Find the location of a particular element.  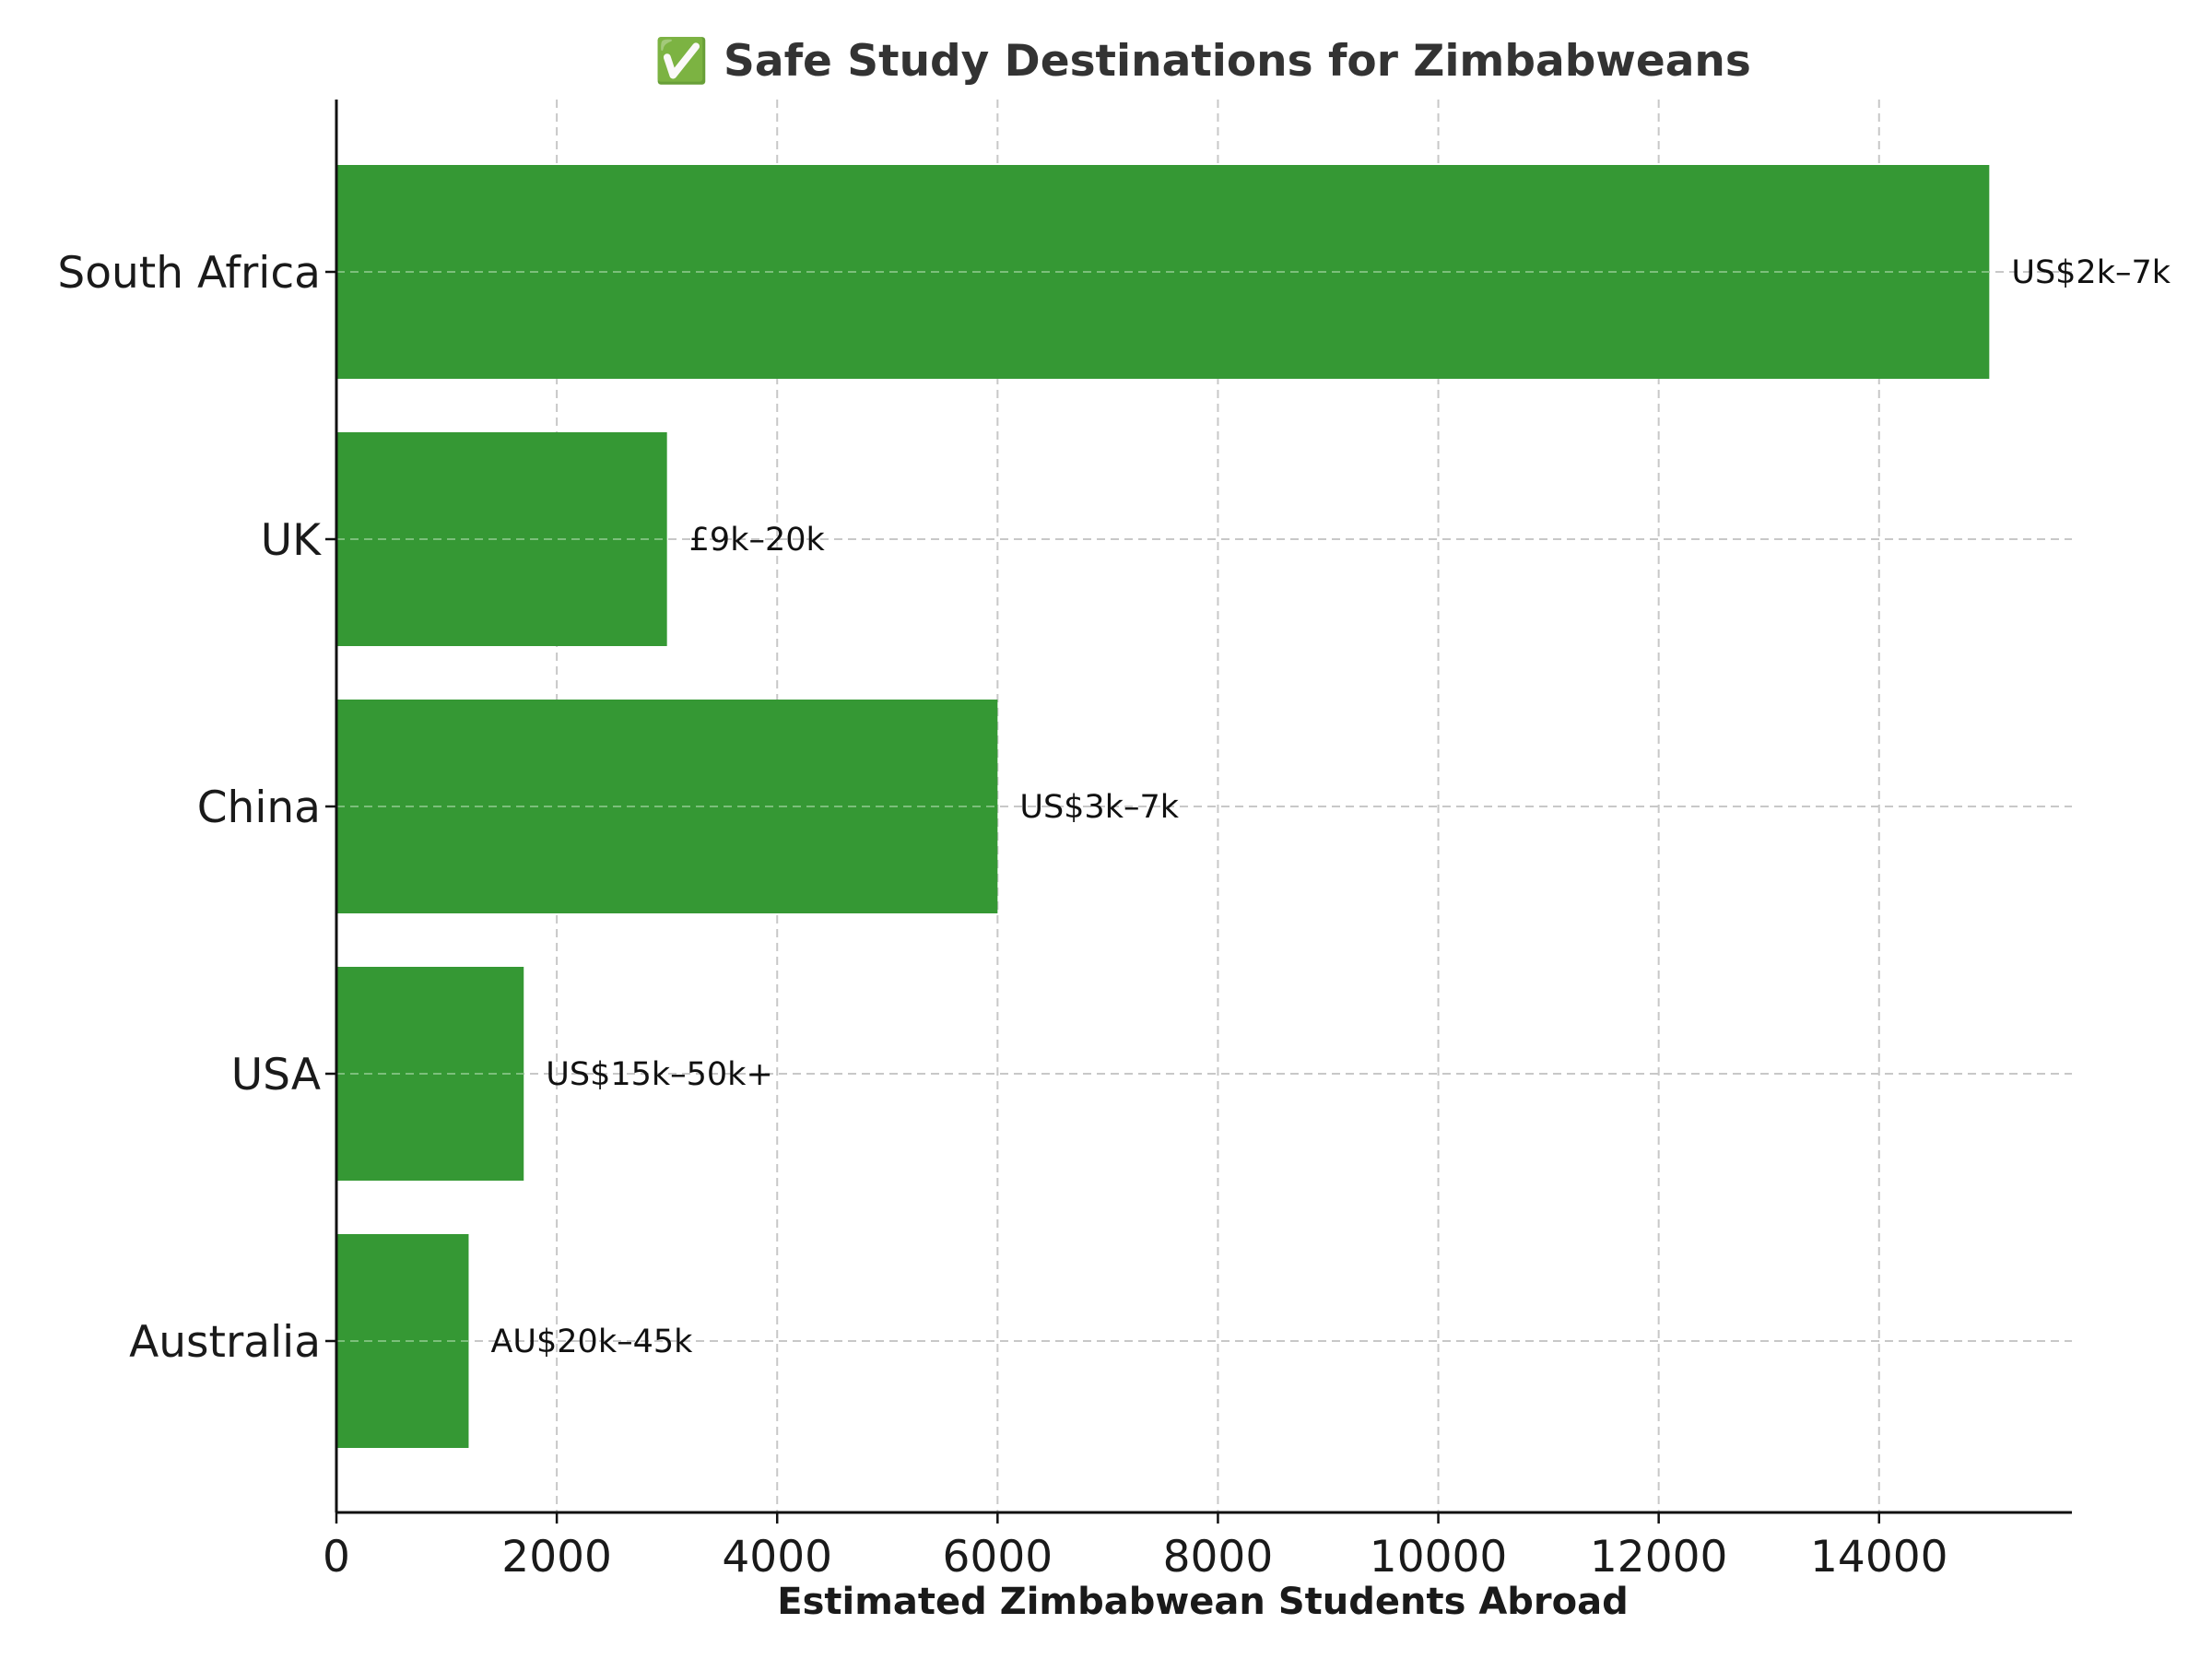

x-tick-label: 4000 is located at coordinates (777, 1557).